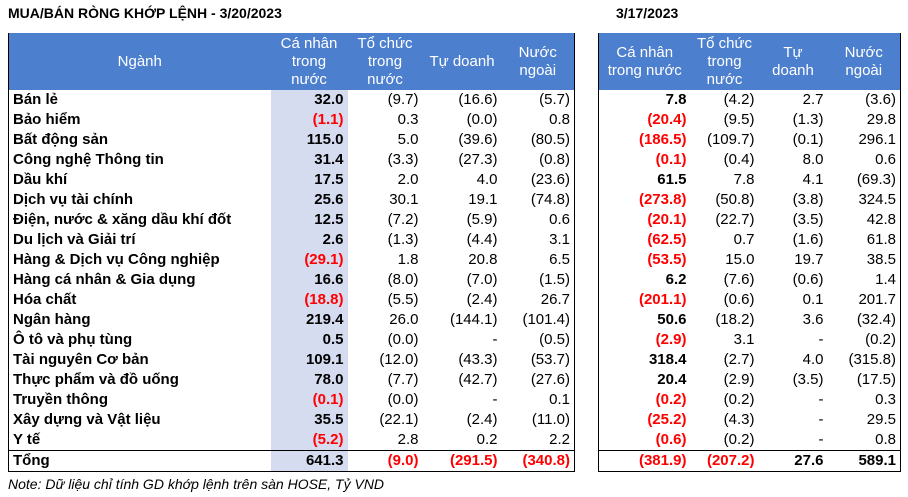  What do you see at coordinates (88, 159) in the screenshot?
I see `sector-name: Công nghệ Thông tin` at bounding box center [88, 159].